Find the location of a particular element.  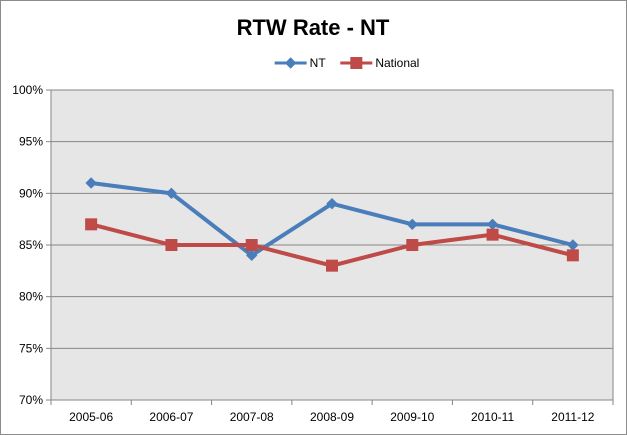

legend: NT National is located at coordinates (346, 63).